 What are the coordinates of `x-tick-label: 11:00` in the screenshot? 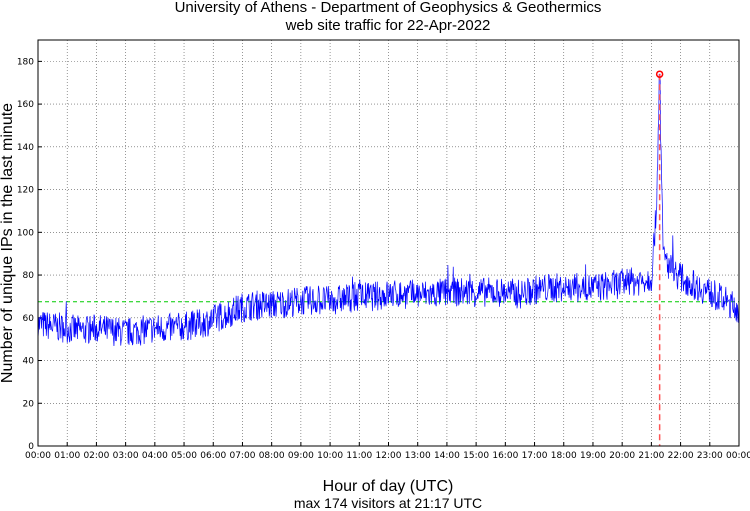 It's located at (359, 456).